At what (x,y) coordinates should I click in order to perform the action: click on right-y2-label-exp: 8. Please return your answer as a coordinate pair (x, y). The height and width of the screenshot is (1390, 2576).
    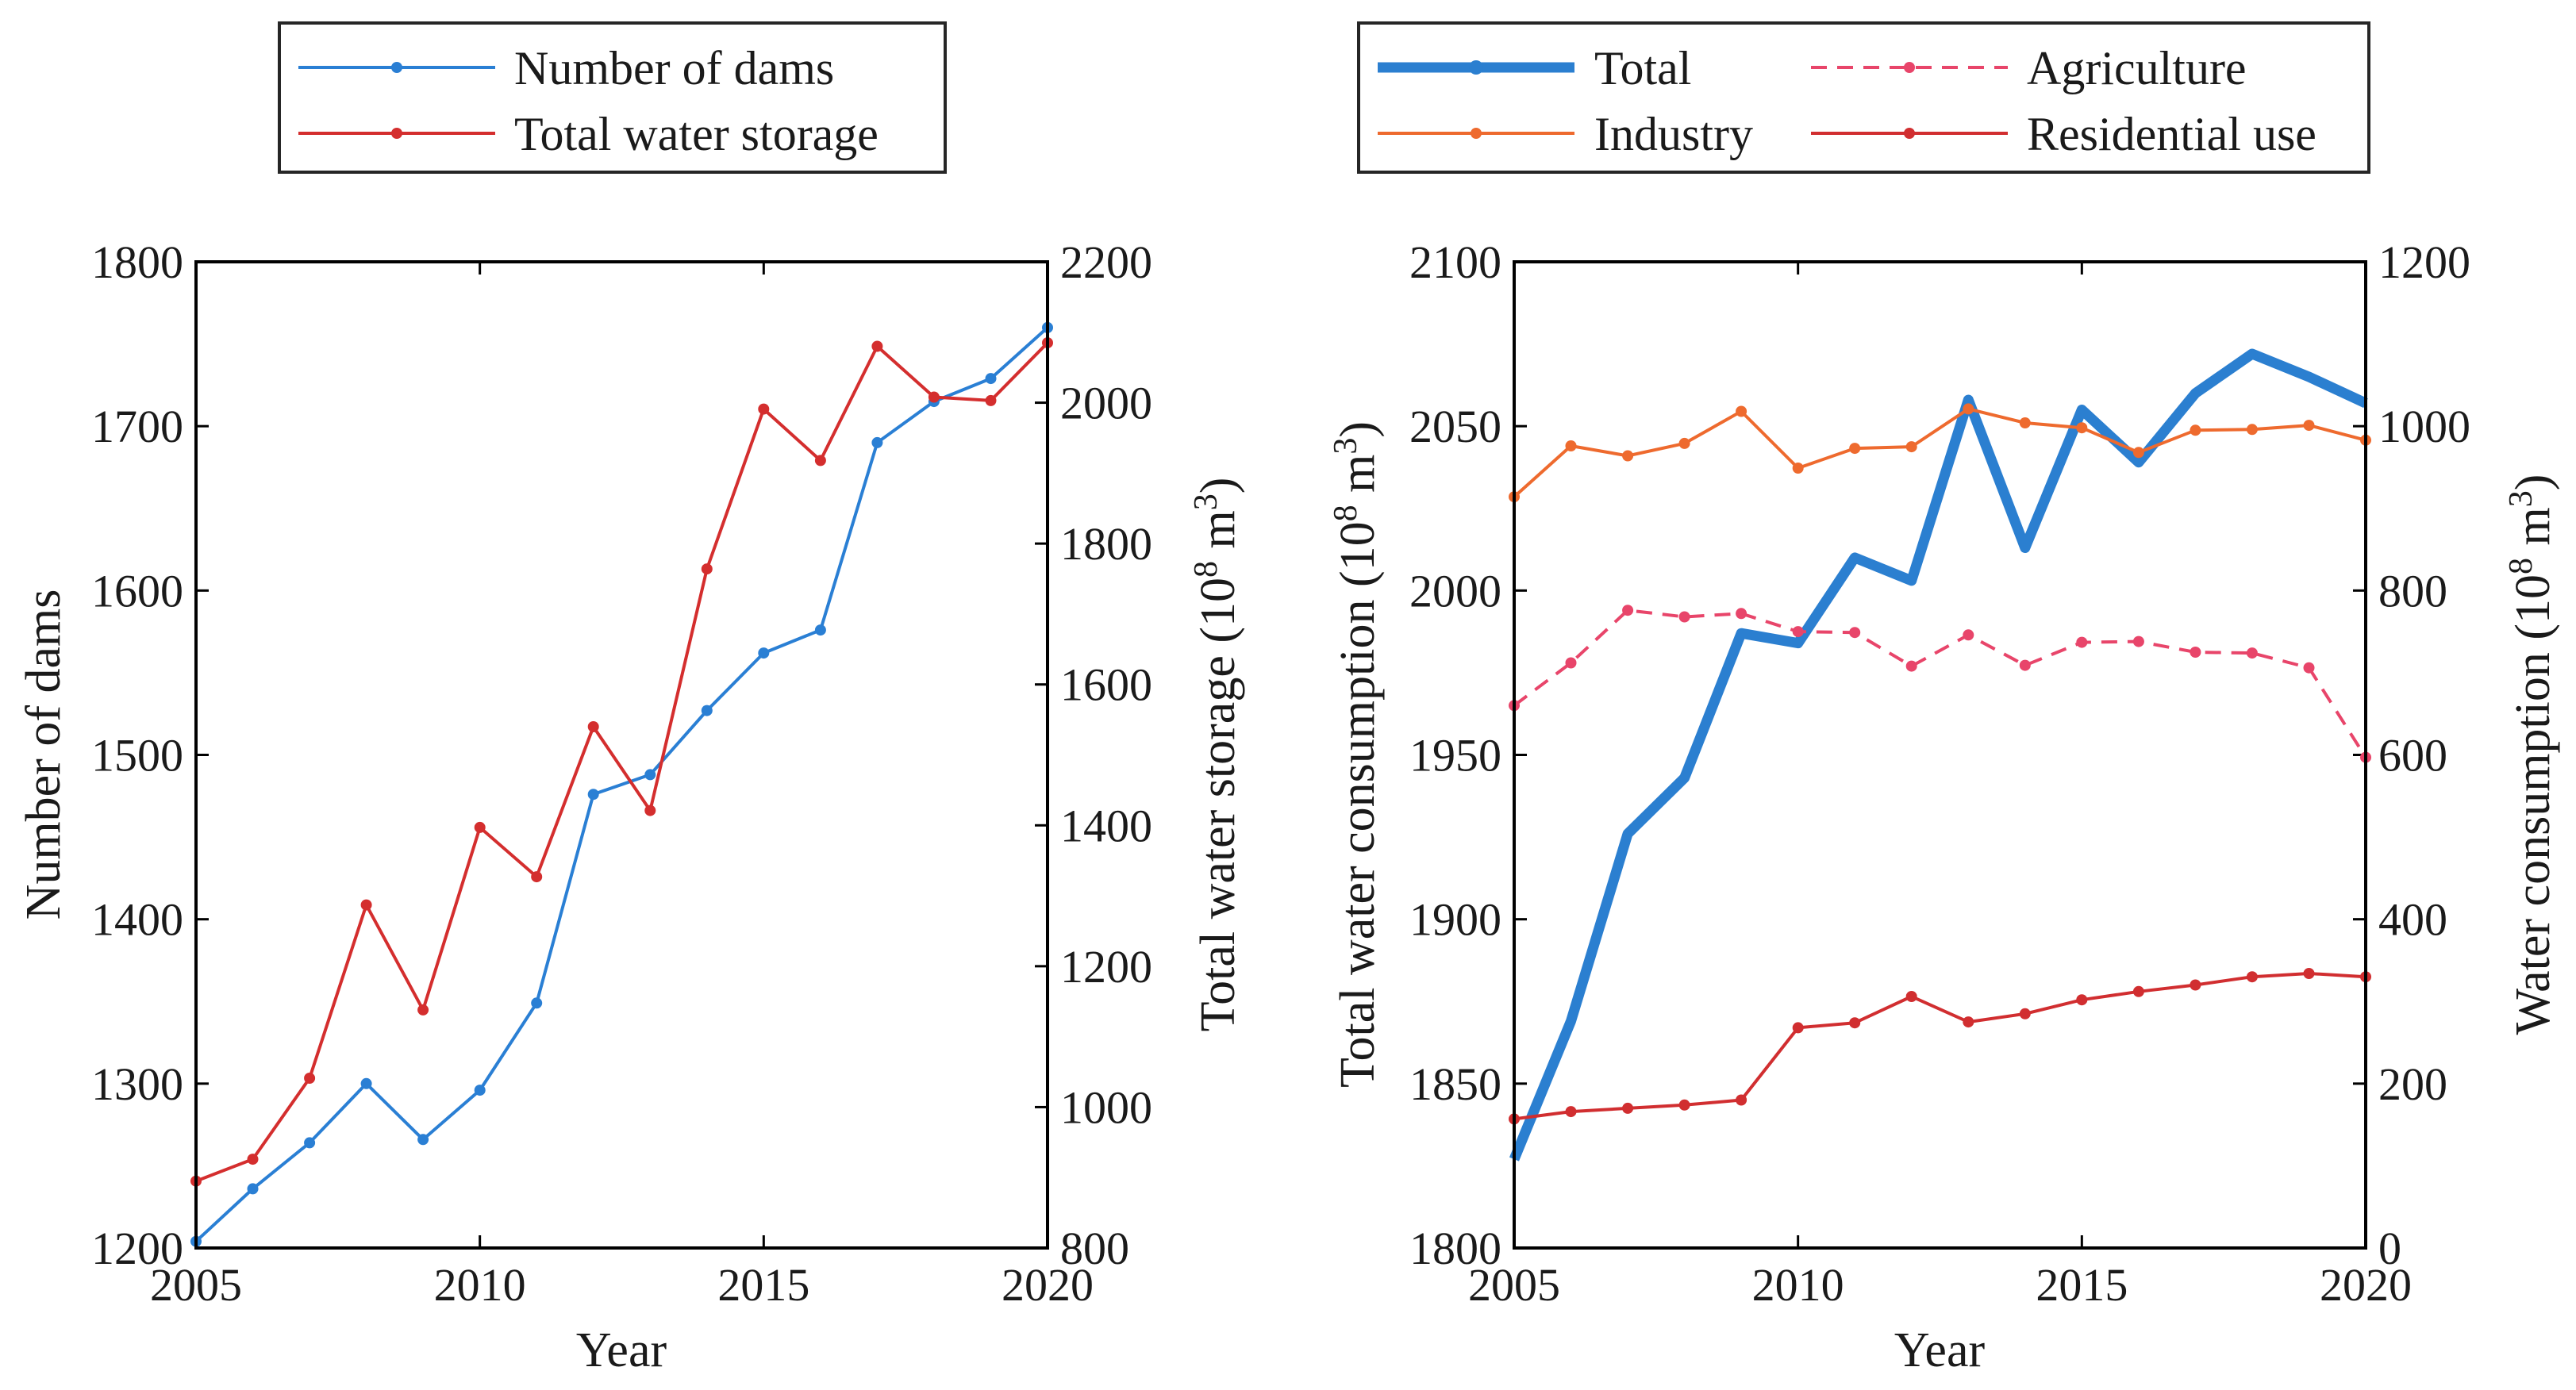
    Looking at the image, I should click on (2521, 566).